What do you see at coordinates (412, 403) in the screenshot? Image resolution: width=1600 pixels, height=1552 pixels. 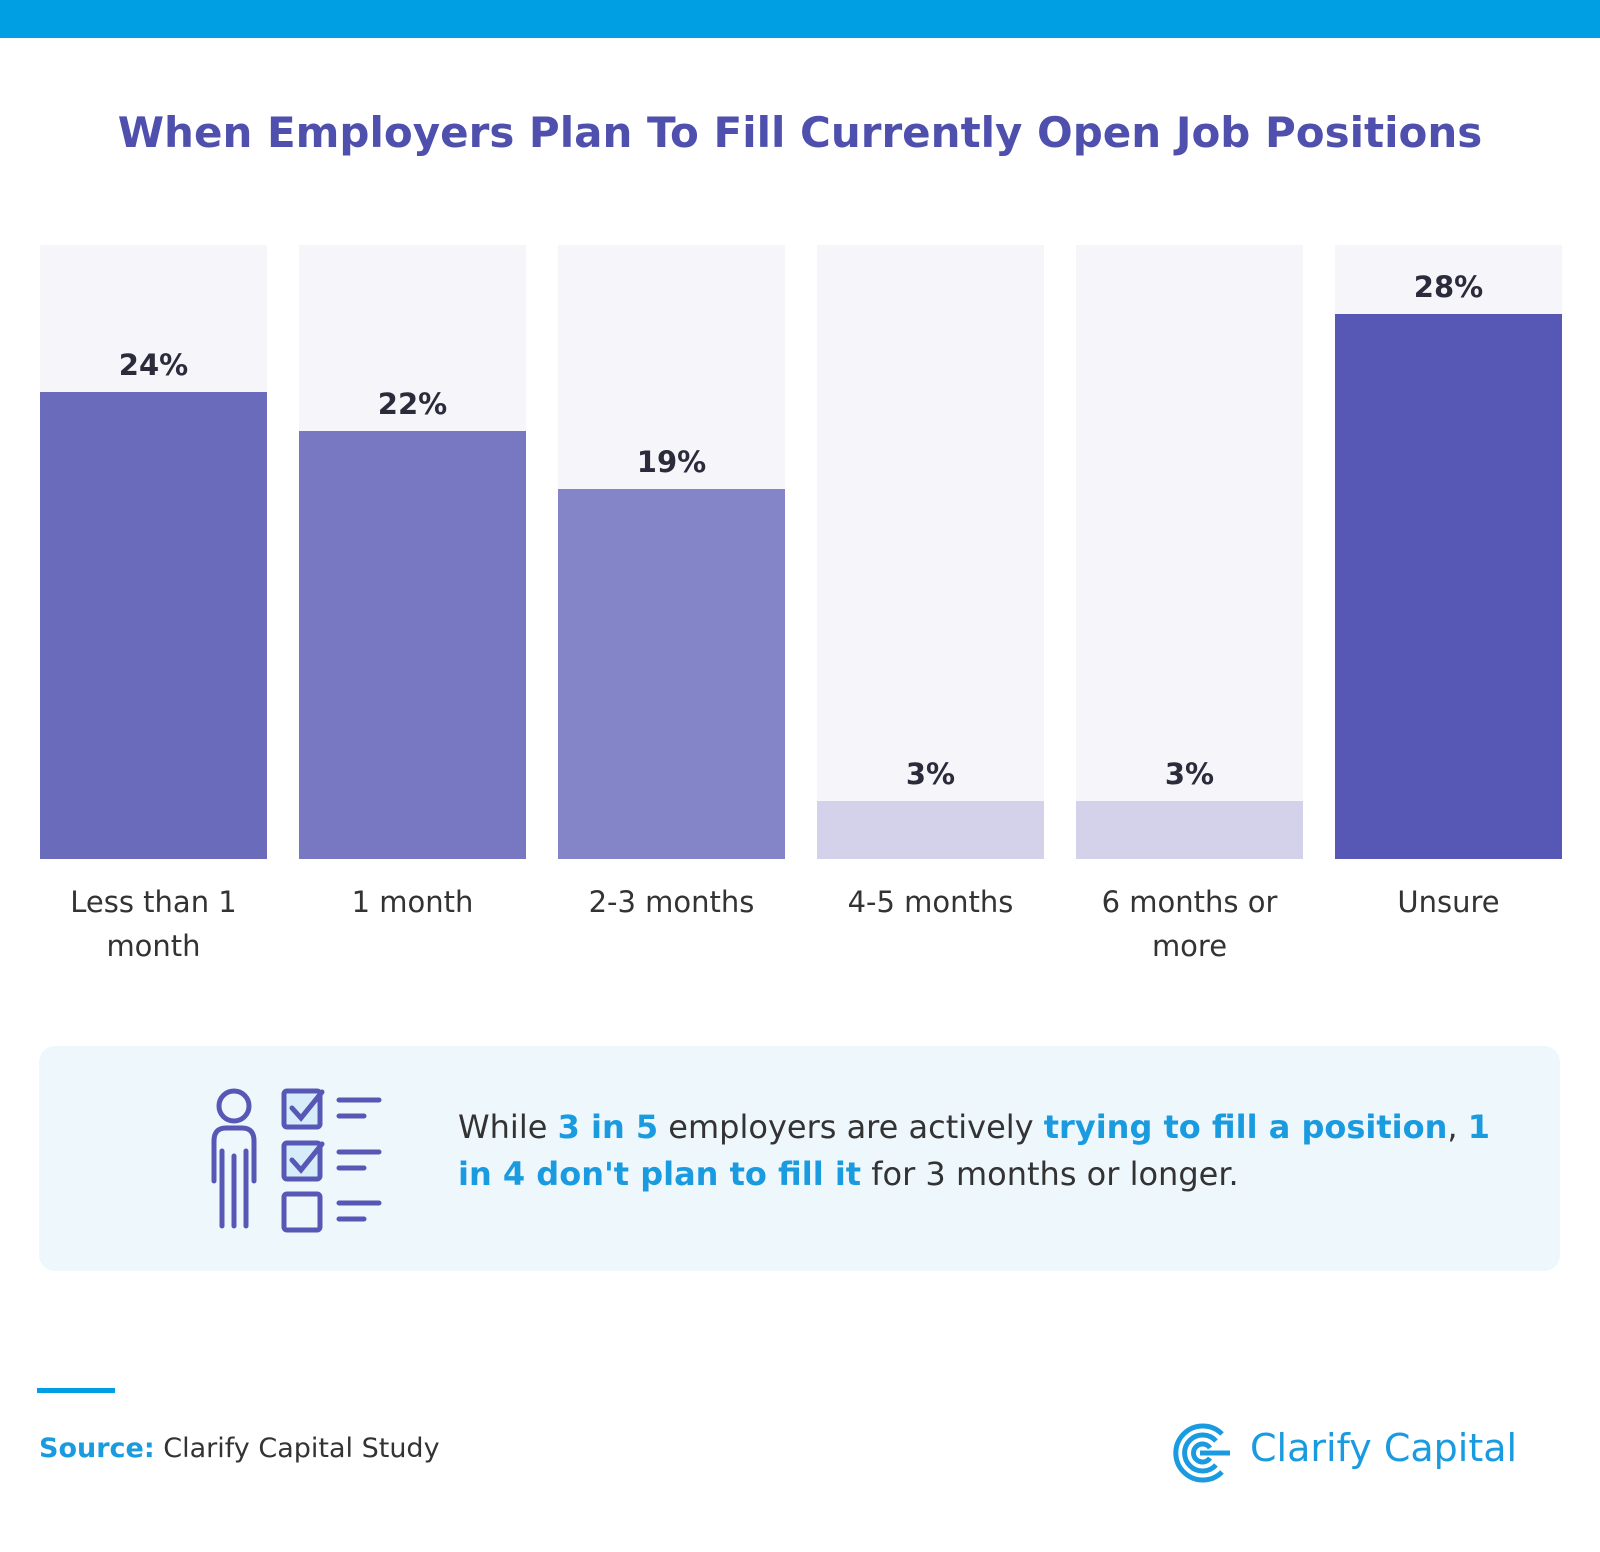 I see `value-label: 22%` at bounding box center [412, 403].